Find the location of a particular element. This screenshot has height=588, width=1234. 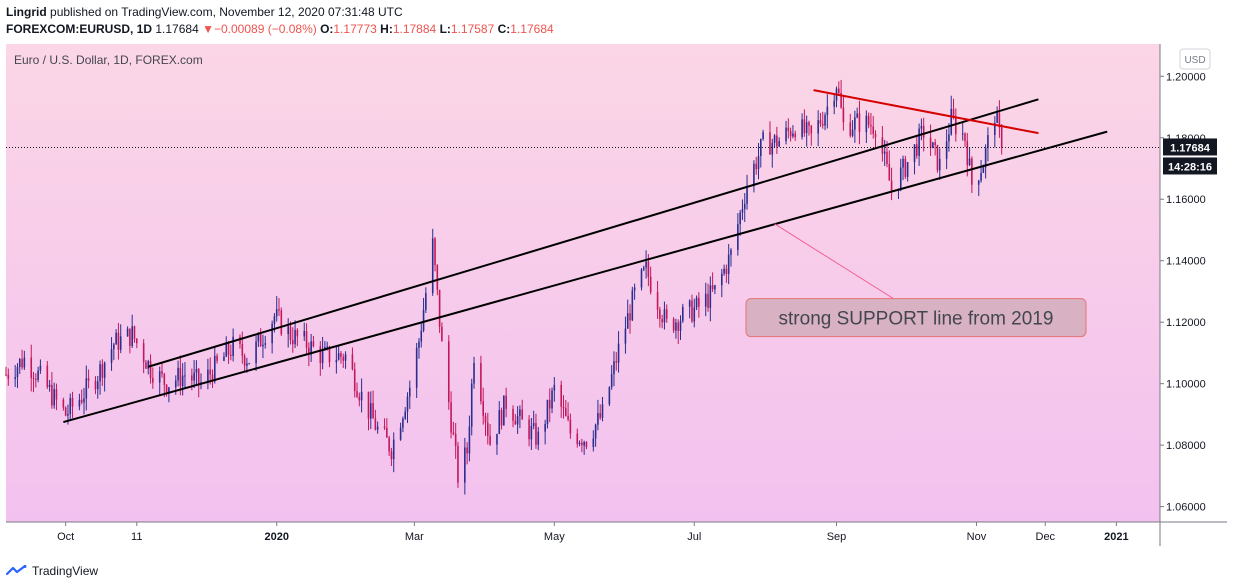

last-price-text: 1.17684 is located at coordinates (177, 29).